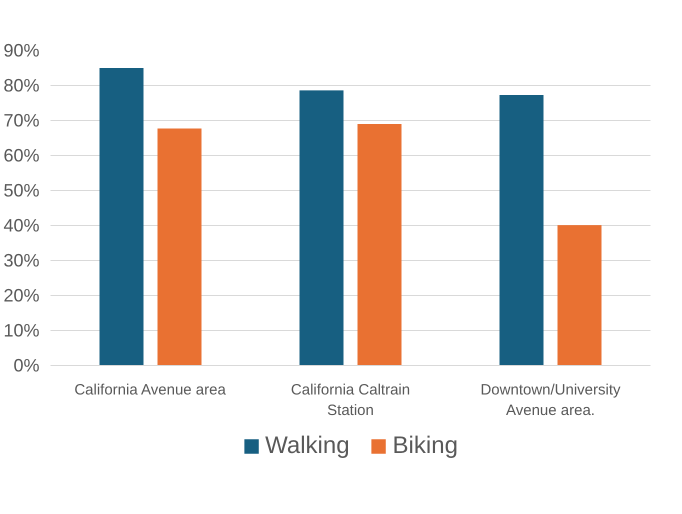  Describe the element at coordinates (21, 156) in the screenshot. I see `y-tick-label: 60%` at that location.